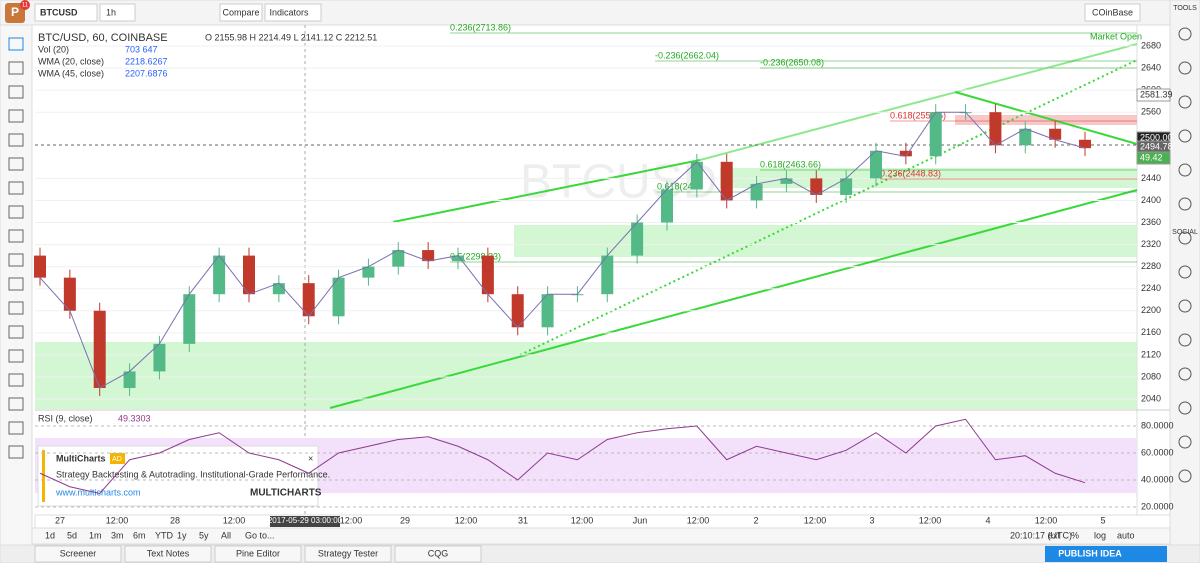  I want to click on badge, so click(25, 5).